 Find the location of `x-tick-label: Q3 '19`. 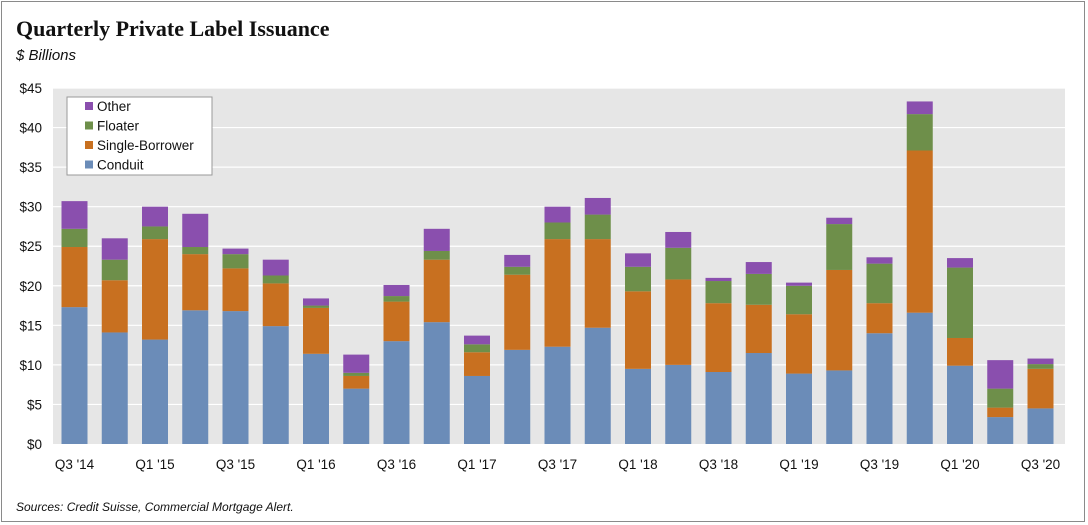

x-tick-label: Q3 '19 is located at coordinates (879, 464).